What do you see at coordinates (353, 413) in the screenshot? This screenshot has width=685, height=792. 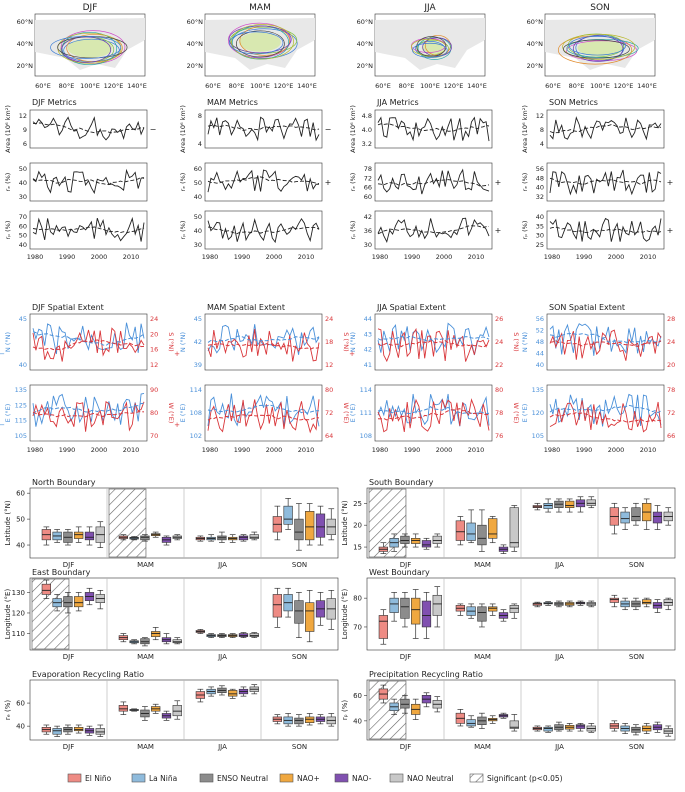 I see `spatial-ylabel-left: E (°E)` at bounding box center [353, 413].